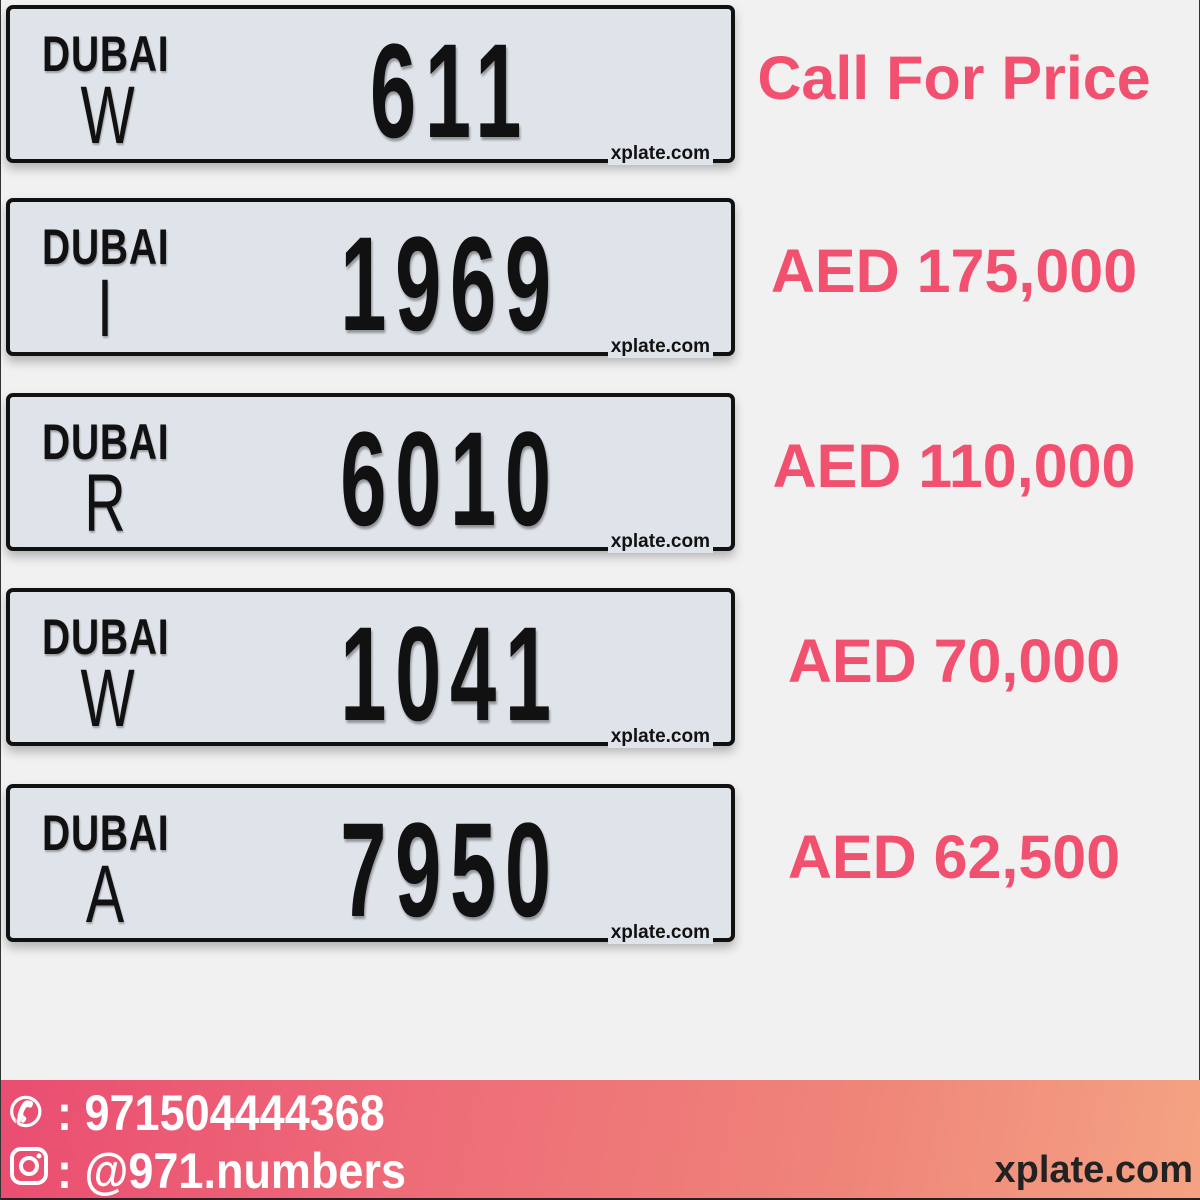  What do you see at coordinates (221, 1113) in the screenshot?
I see `phone-number: : 971504444368` at bounding box center [221, 1113].